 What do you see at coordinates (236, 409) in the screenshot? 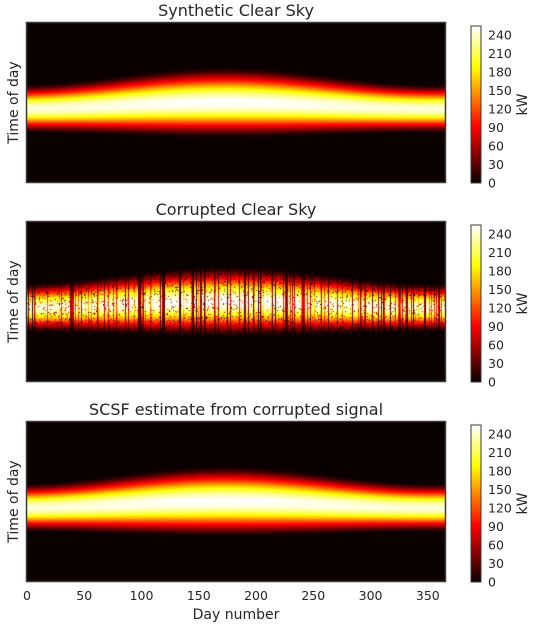
I see `chart-title: SCSF estimate from corrupted signal` at bounding box center [236, 409].